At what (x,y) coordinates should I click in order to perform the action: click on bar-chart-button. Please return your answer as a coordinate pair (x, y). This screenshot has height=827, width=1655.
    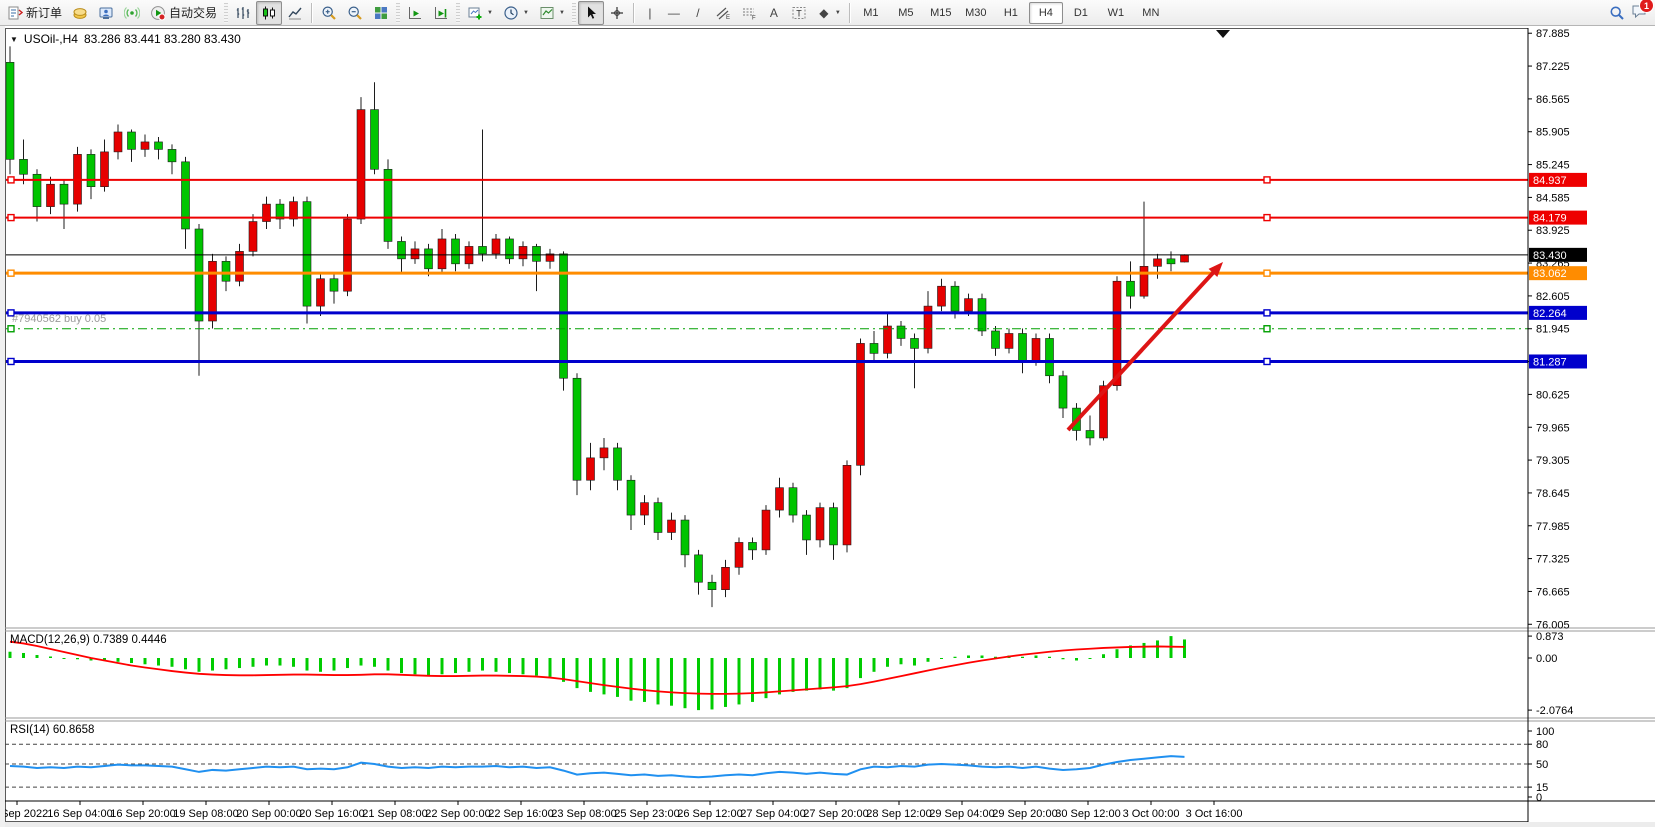
    Looking at the image, I should click on (243, 13).